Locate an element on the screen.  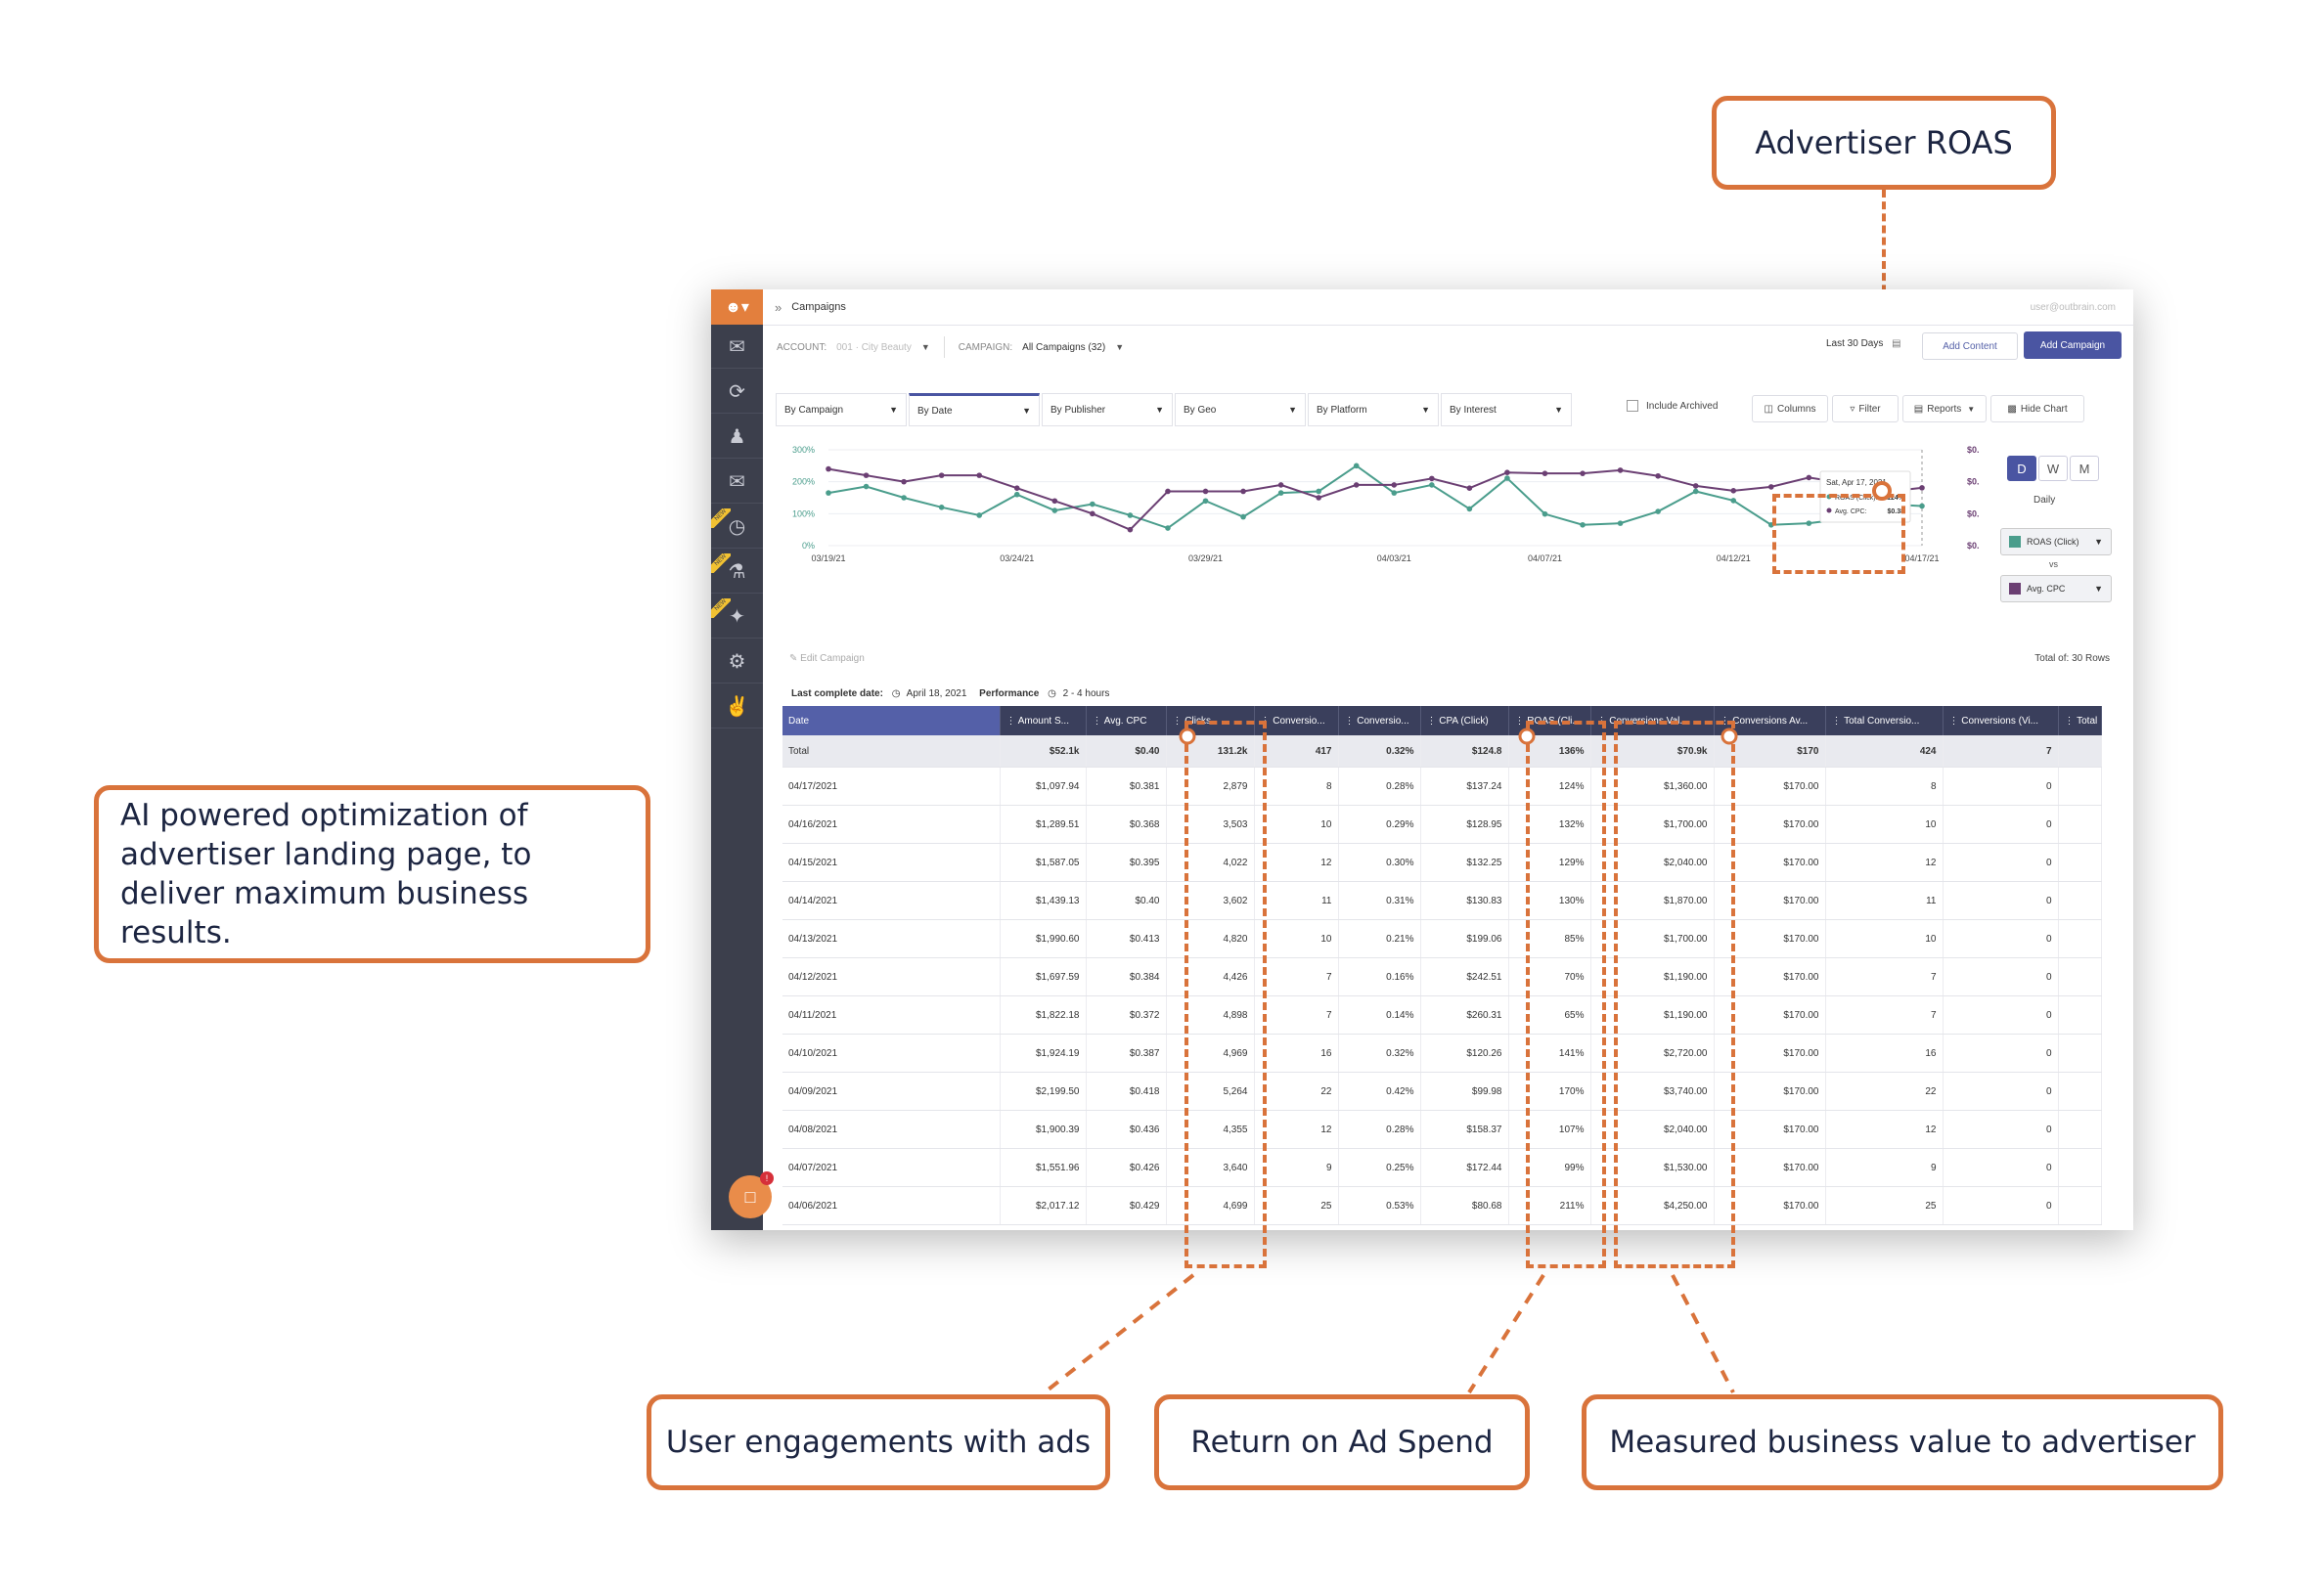
tab-by-date: By Date ▼ is located at coordinates (974, 409).